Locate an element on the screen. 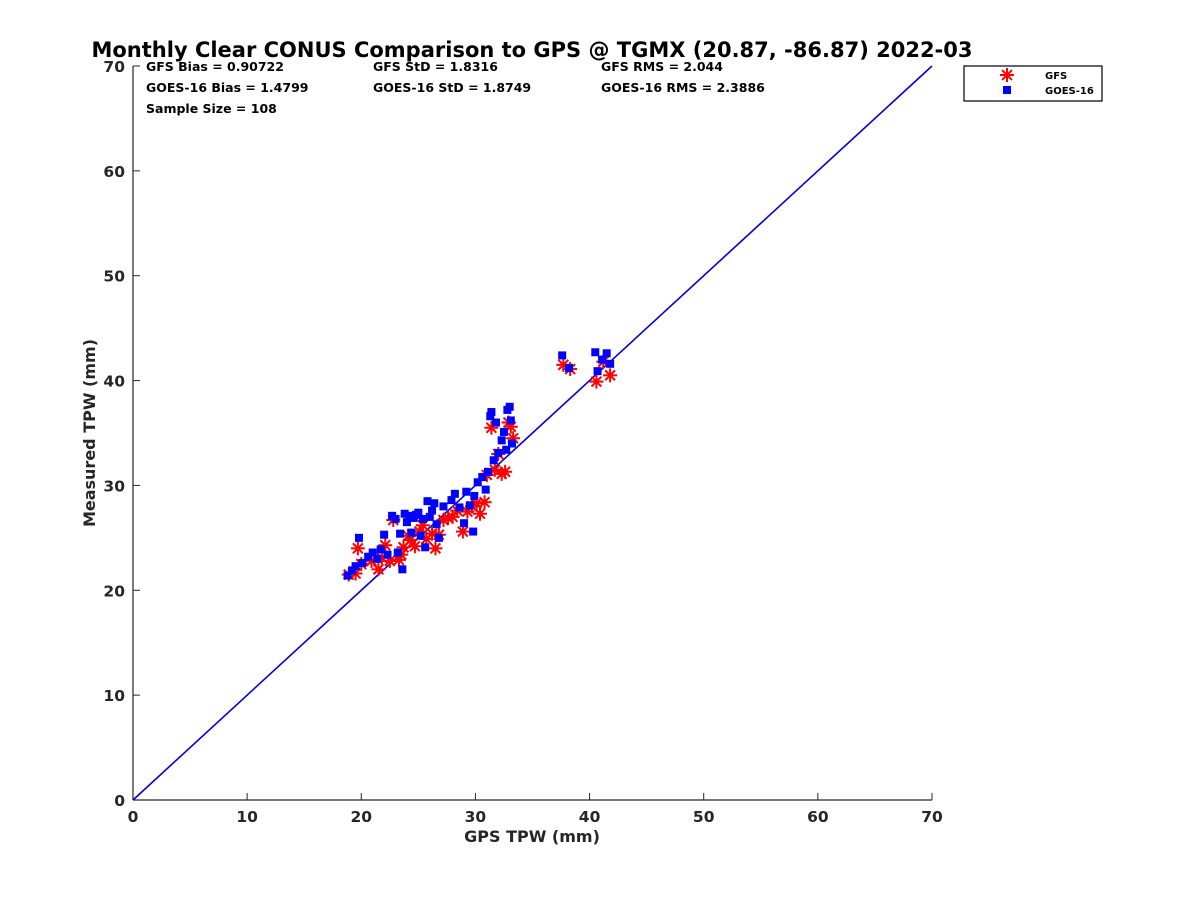 Image resolution: width=1200 pixels, height=900 pixels. sample-size-text: Sample Size = 108 is located at coordinates (211, 108).